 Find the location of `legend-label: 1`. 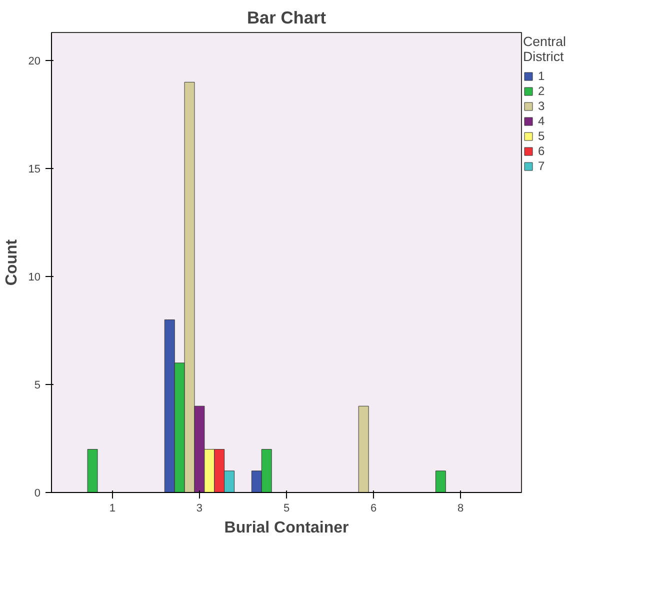

legend-label: 1 is located at coordinates (542, 76).